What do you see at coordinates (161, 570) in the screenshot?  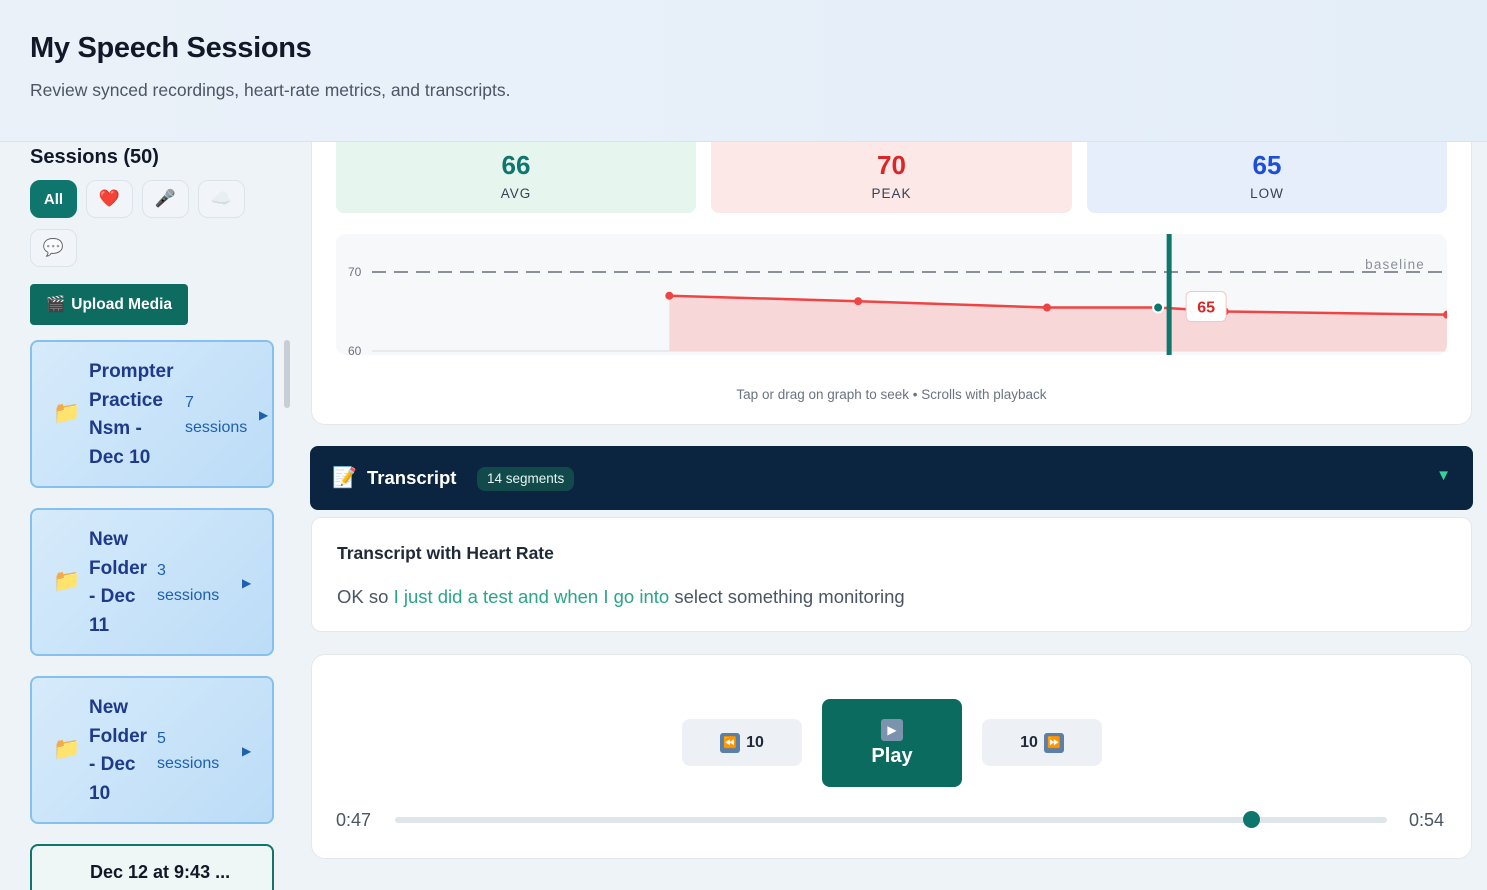 I see `folder-count-number: 3` at bounding box center [161, 570].